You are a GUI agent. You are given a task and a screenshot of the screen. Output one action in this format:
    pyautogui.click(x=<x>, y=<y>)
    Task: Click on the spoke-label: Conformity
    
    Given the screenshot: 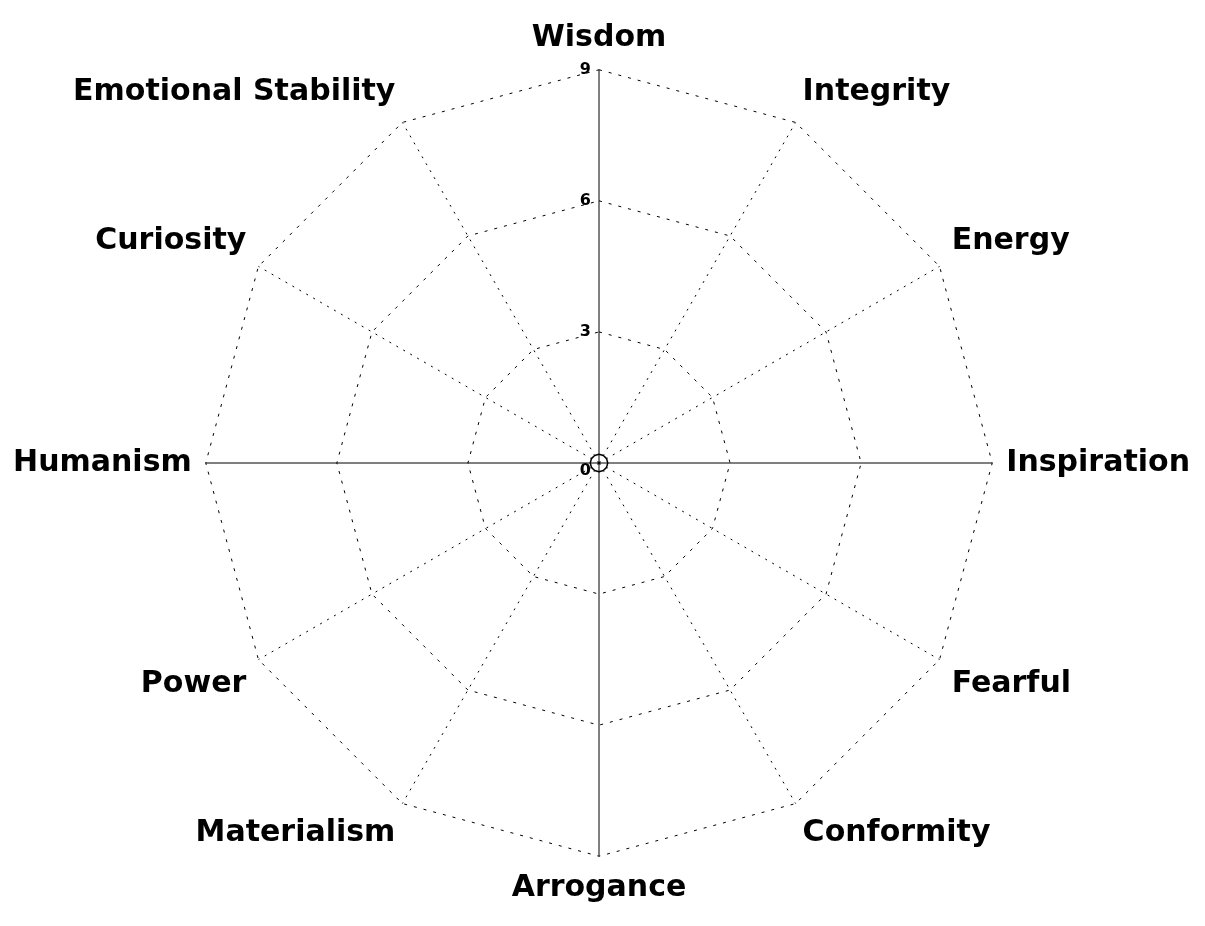 What is the action you would take?
    pyautogui.click(x=896, y=831)
    